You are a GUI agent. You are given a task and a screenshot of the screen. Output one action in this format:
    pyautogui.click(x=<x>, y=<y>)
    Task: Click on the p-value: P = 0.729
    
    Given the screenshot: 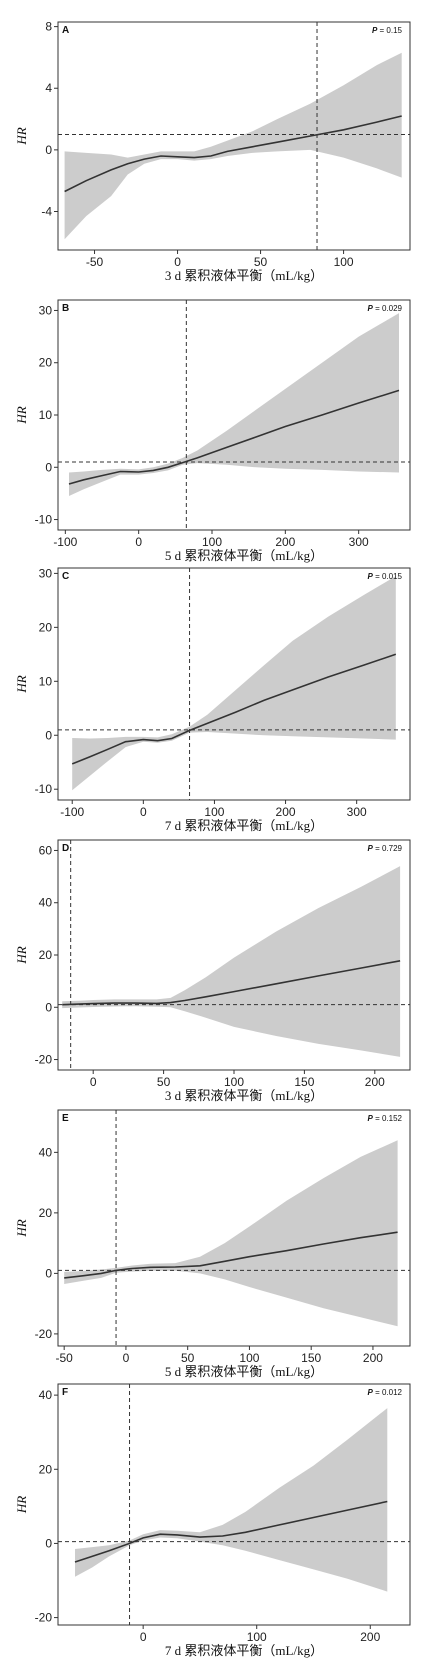 What is the action you would take?
    pyautogui.click(x=385, y=848)
    